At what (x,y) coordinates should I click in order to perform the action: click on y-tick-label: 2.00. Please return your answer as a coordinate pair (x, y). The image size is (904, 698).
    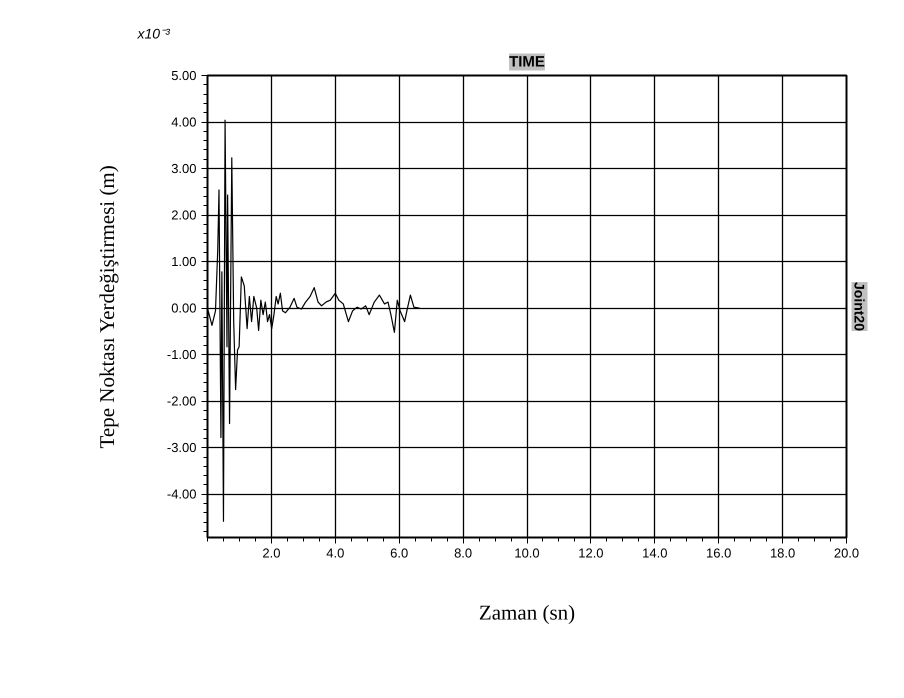
    Looking at the image, I should click on (184, 215).